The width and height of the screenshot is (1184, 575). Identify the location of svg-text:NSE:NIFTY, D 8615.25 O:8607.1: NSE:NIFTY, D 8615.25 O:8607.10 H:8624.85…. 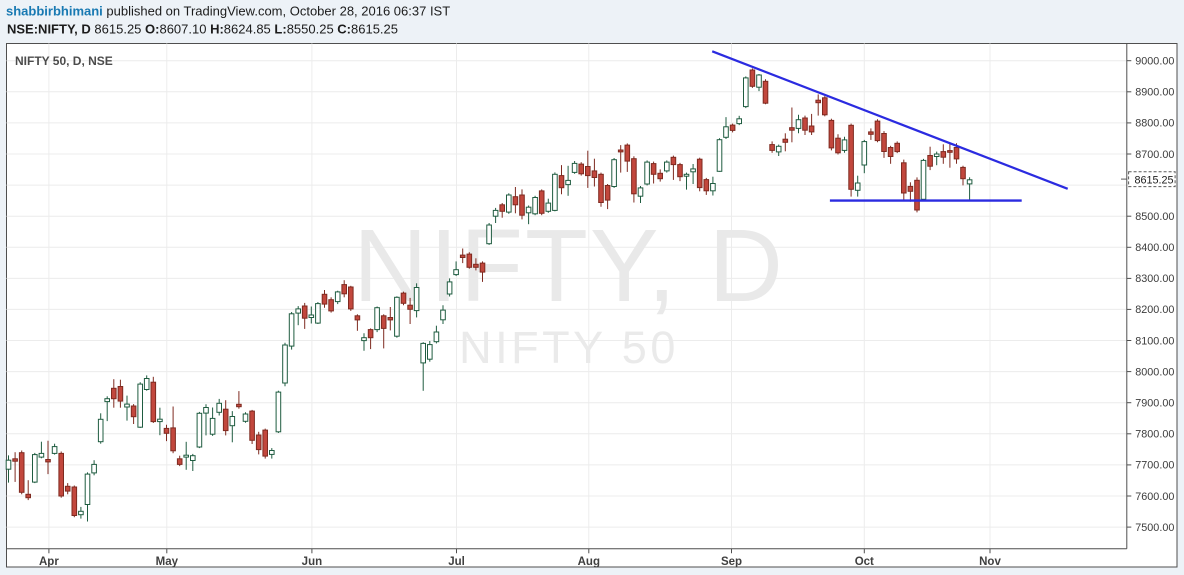
(202, 29).